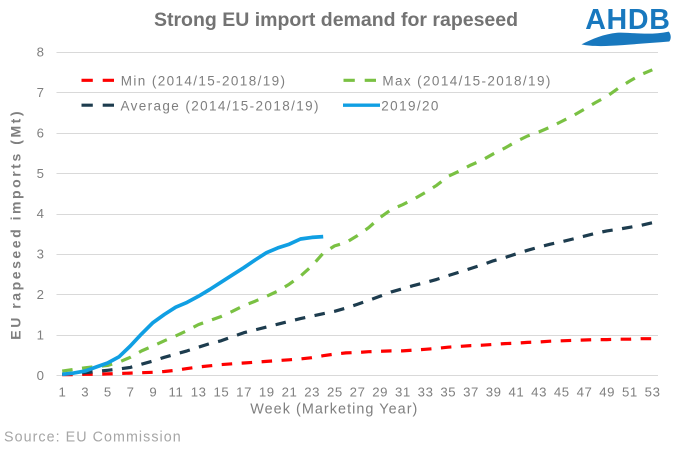  What do you see at coordinates (93, 437) in the screenshot?
I see `svg-text: Source: EU Commission` at bounding box center [93, 437].